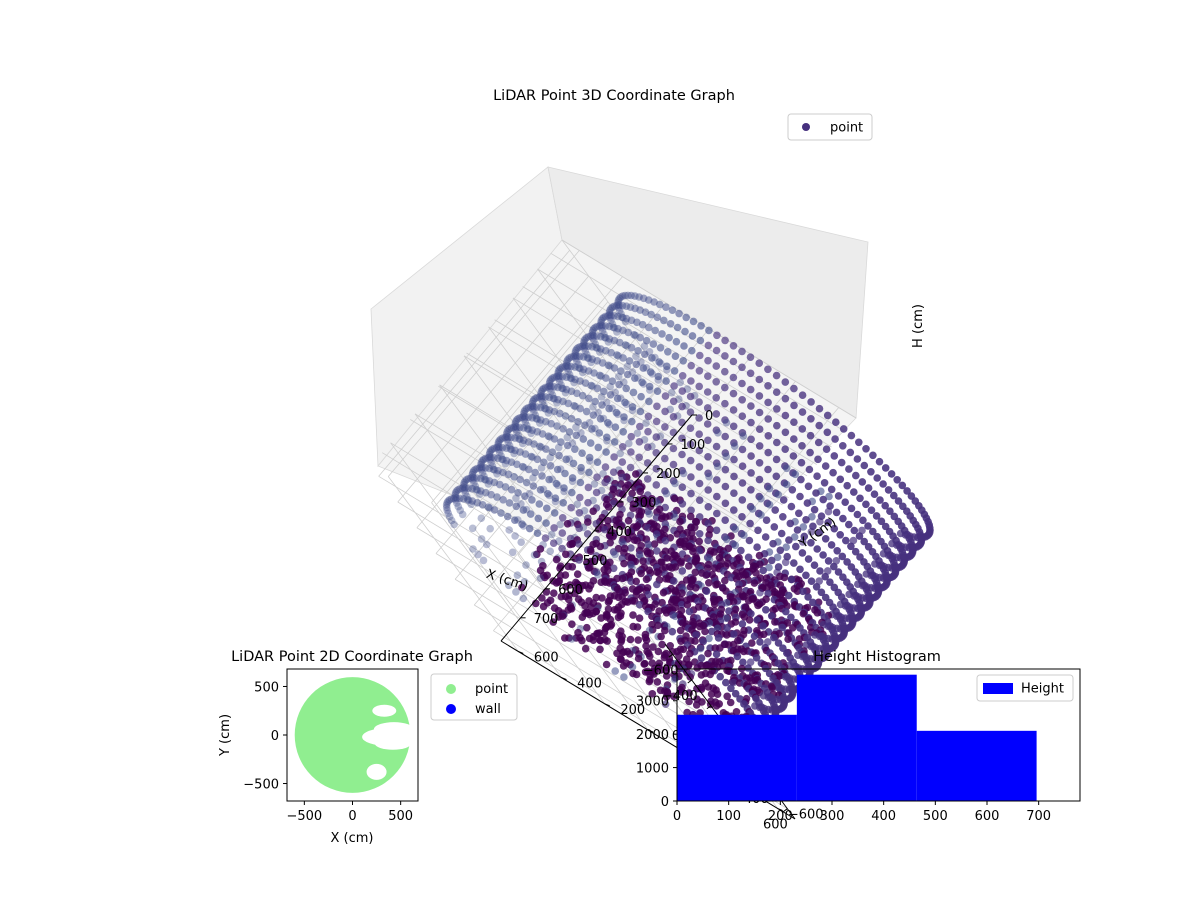 Image resolution: width=1200 pixels, height=900 pixels. I want to click on legend-histogram-label: Height, so click(1042, 689).